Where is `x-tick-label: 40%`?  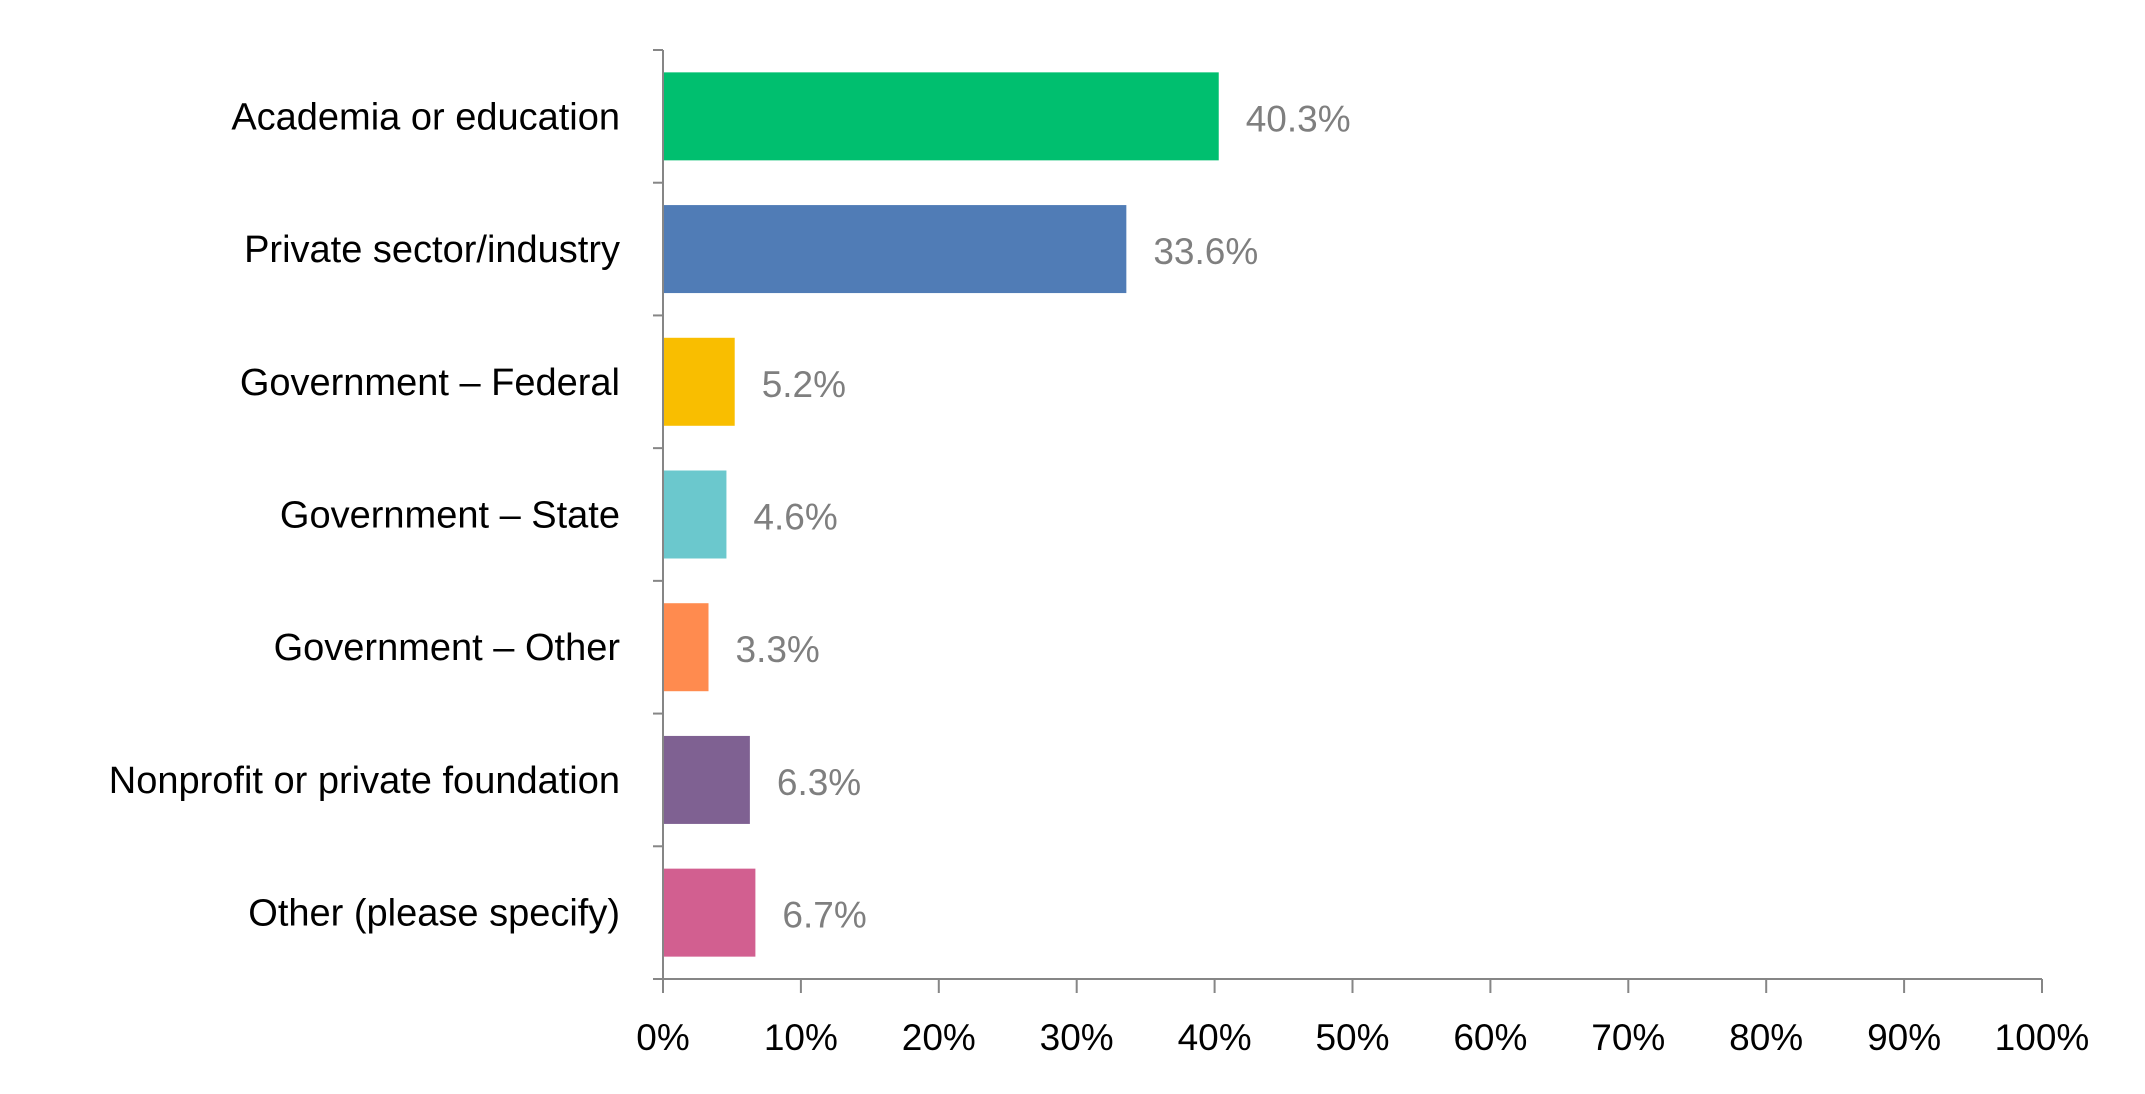
x-tick-label: 40% is located at coordinates (1215, 1037).